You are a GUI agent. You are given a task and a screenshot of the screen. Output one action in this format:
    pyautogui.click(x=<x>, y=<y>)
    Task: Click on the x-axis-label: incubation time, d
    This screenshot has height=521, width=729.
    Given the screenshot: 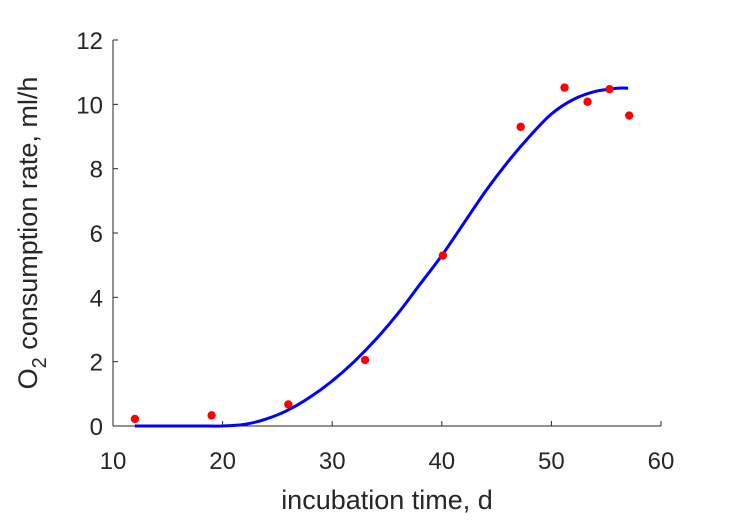 What is the action you would take?
    pyautogui.click(x=387, y=500)
    